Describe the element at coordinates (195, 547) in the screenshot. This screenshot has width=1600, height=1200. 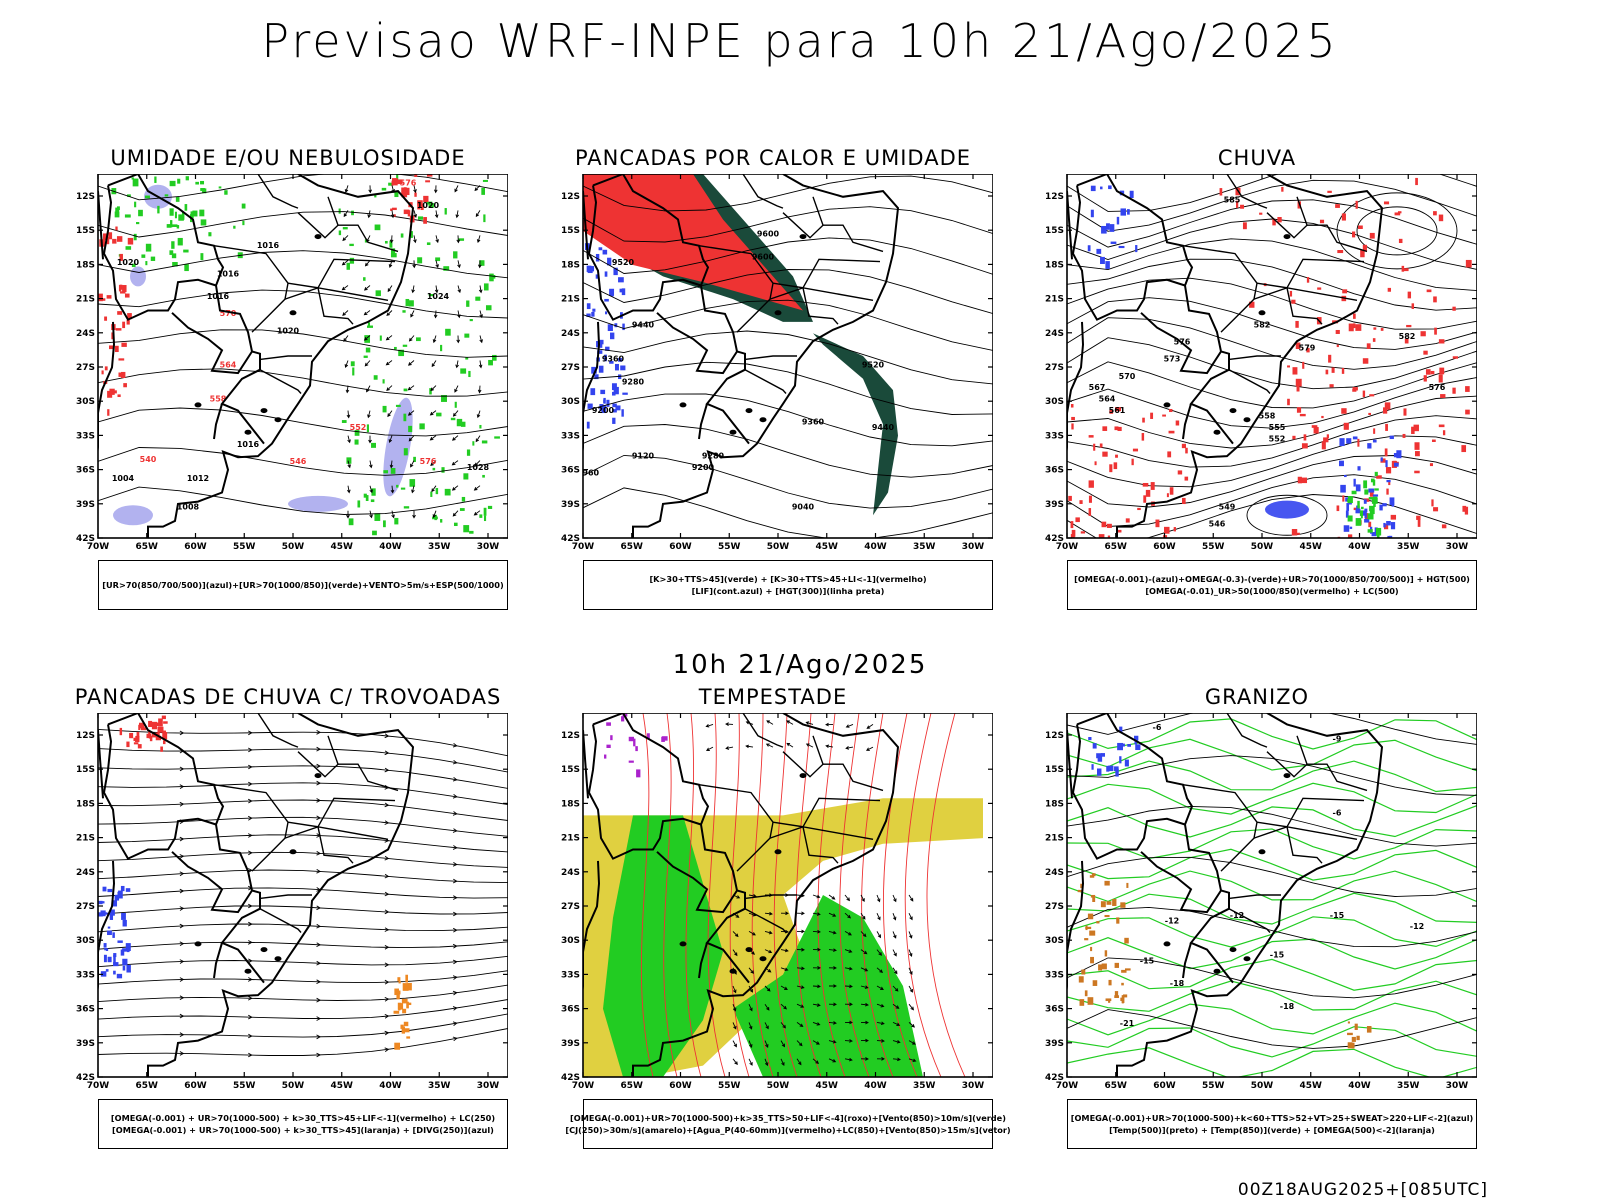
I see `lon-tick-label: 60W` at that location.